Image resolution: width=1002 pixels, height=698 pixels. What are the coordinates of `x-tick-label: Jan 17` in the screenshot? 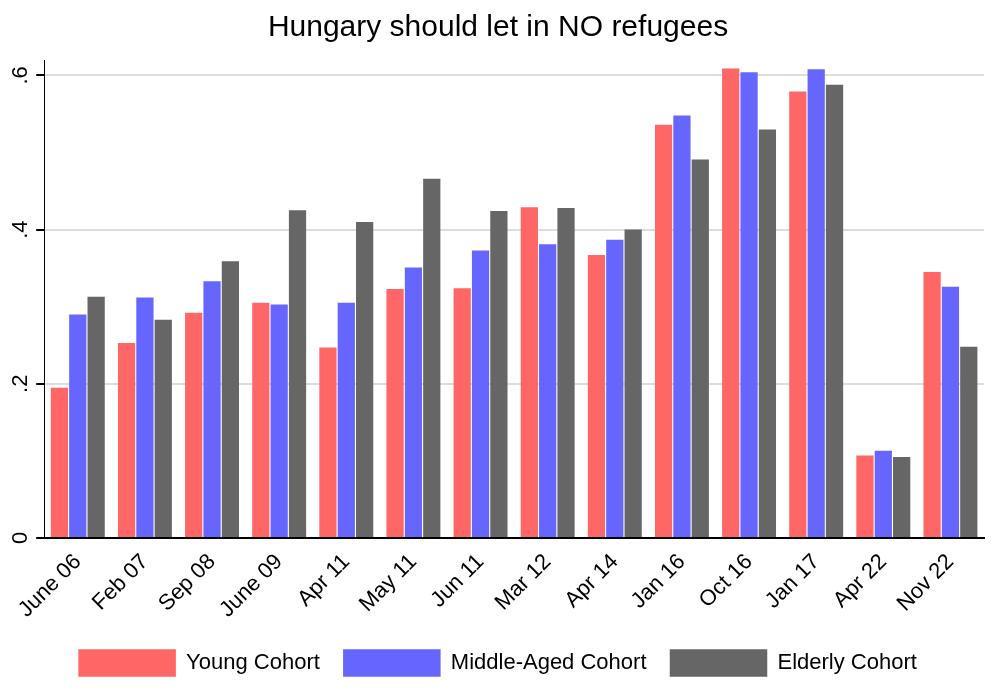 It's located at (792, 580).